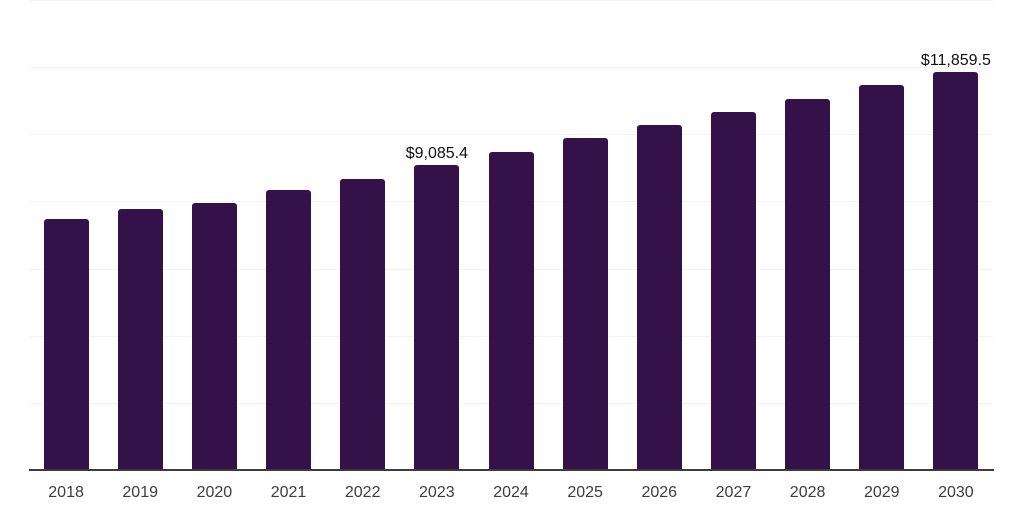 The height and width of the screenshot is (512, 1024). I want to click on bar-2025, so click(585, 304).